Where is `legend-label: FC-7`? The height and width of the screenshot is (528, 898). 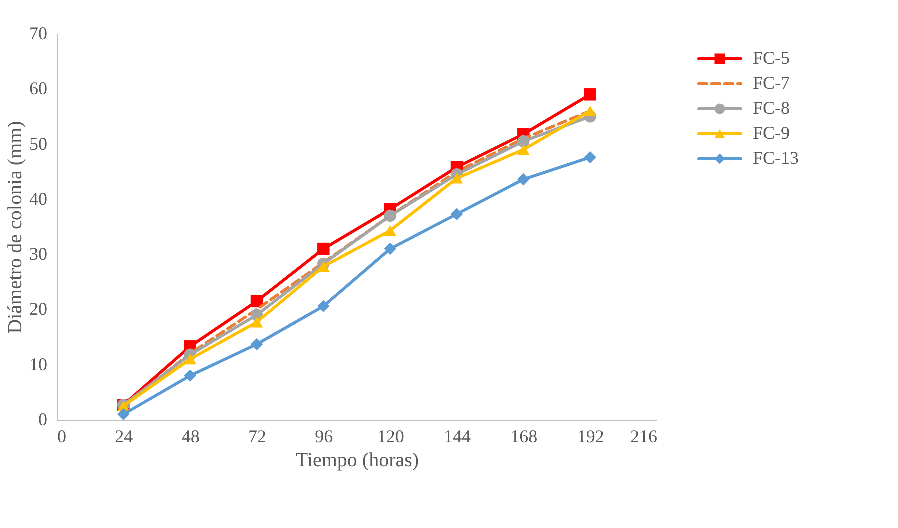 legend-label: FC-7 is located at coordinates (771, 83).